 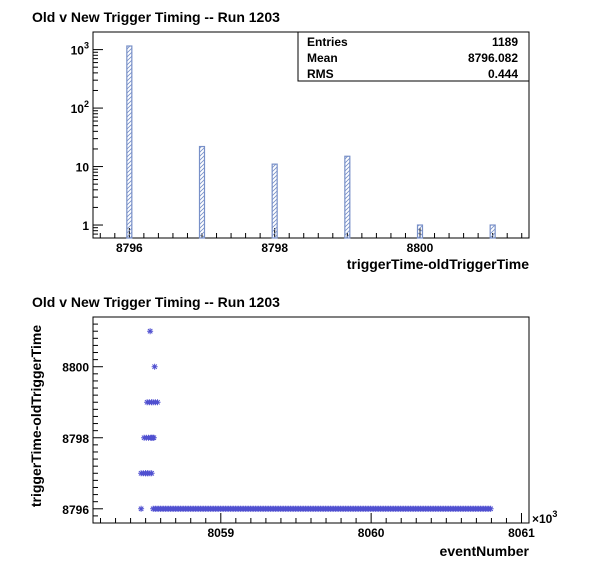 I want to click on y-tick-label: 1, so click(x=85, y=226).